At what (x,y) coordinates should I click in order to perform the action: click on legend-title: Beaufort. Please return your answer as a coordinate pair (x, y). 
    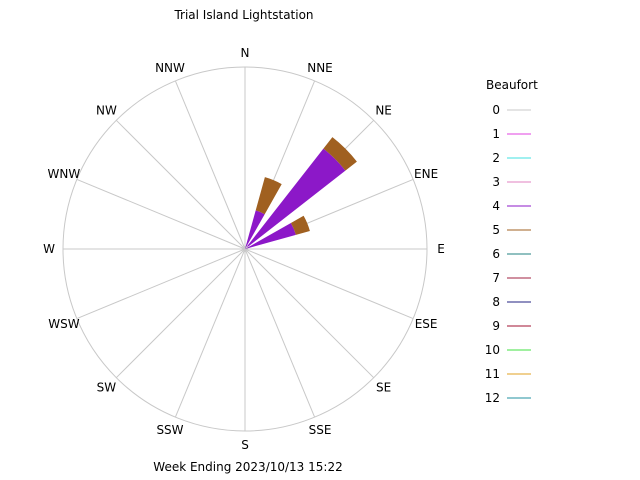
    Looking at the image, I should click on (512, 85).